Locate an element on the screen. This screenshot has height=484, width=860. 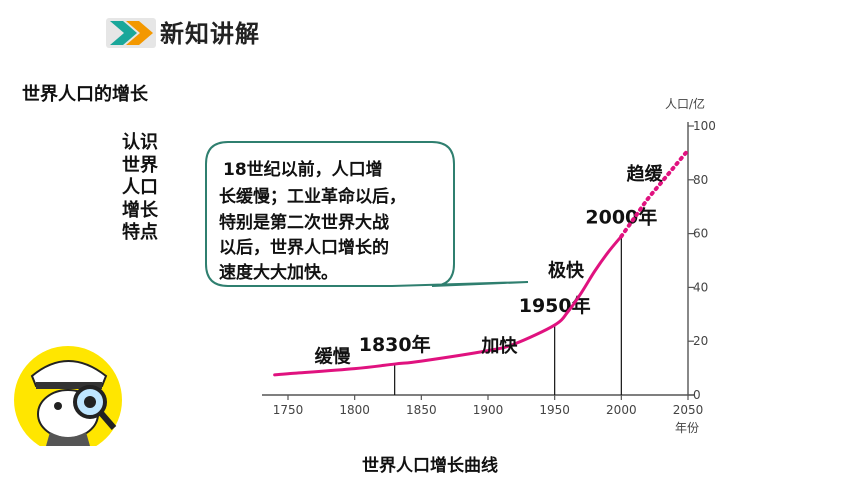
vertical-label: 认识世界人口增长特点 is located at coordinates (140, 187).